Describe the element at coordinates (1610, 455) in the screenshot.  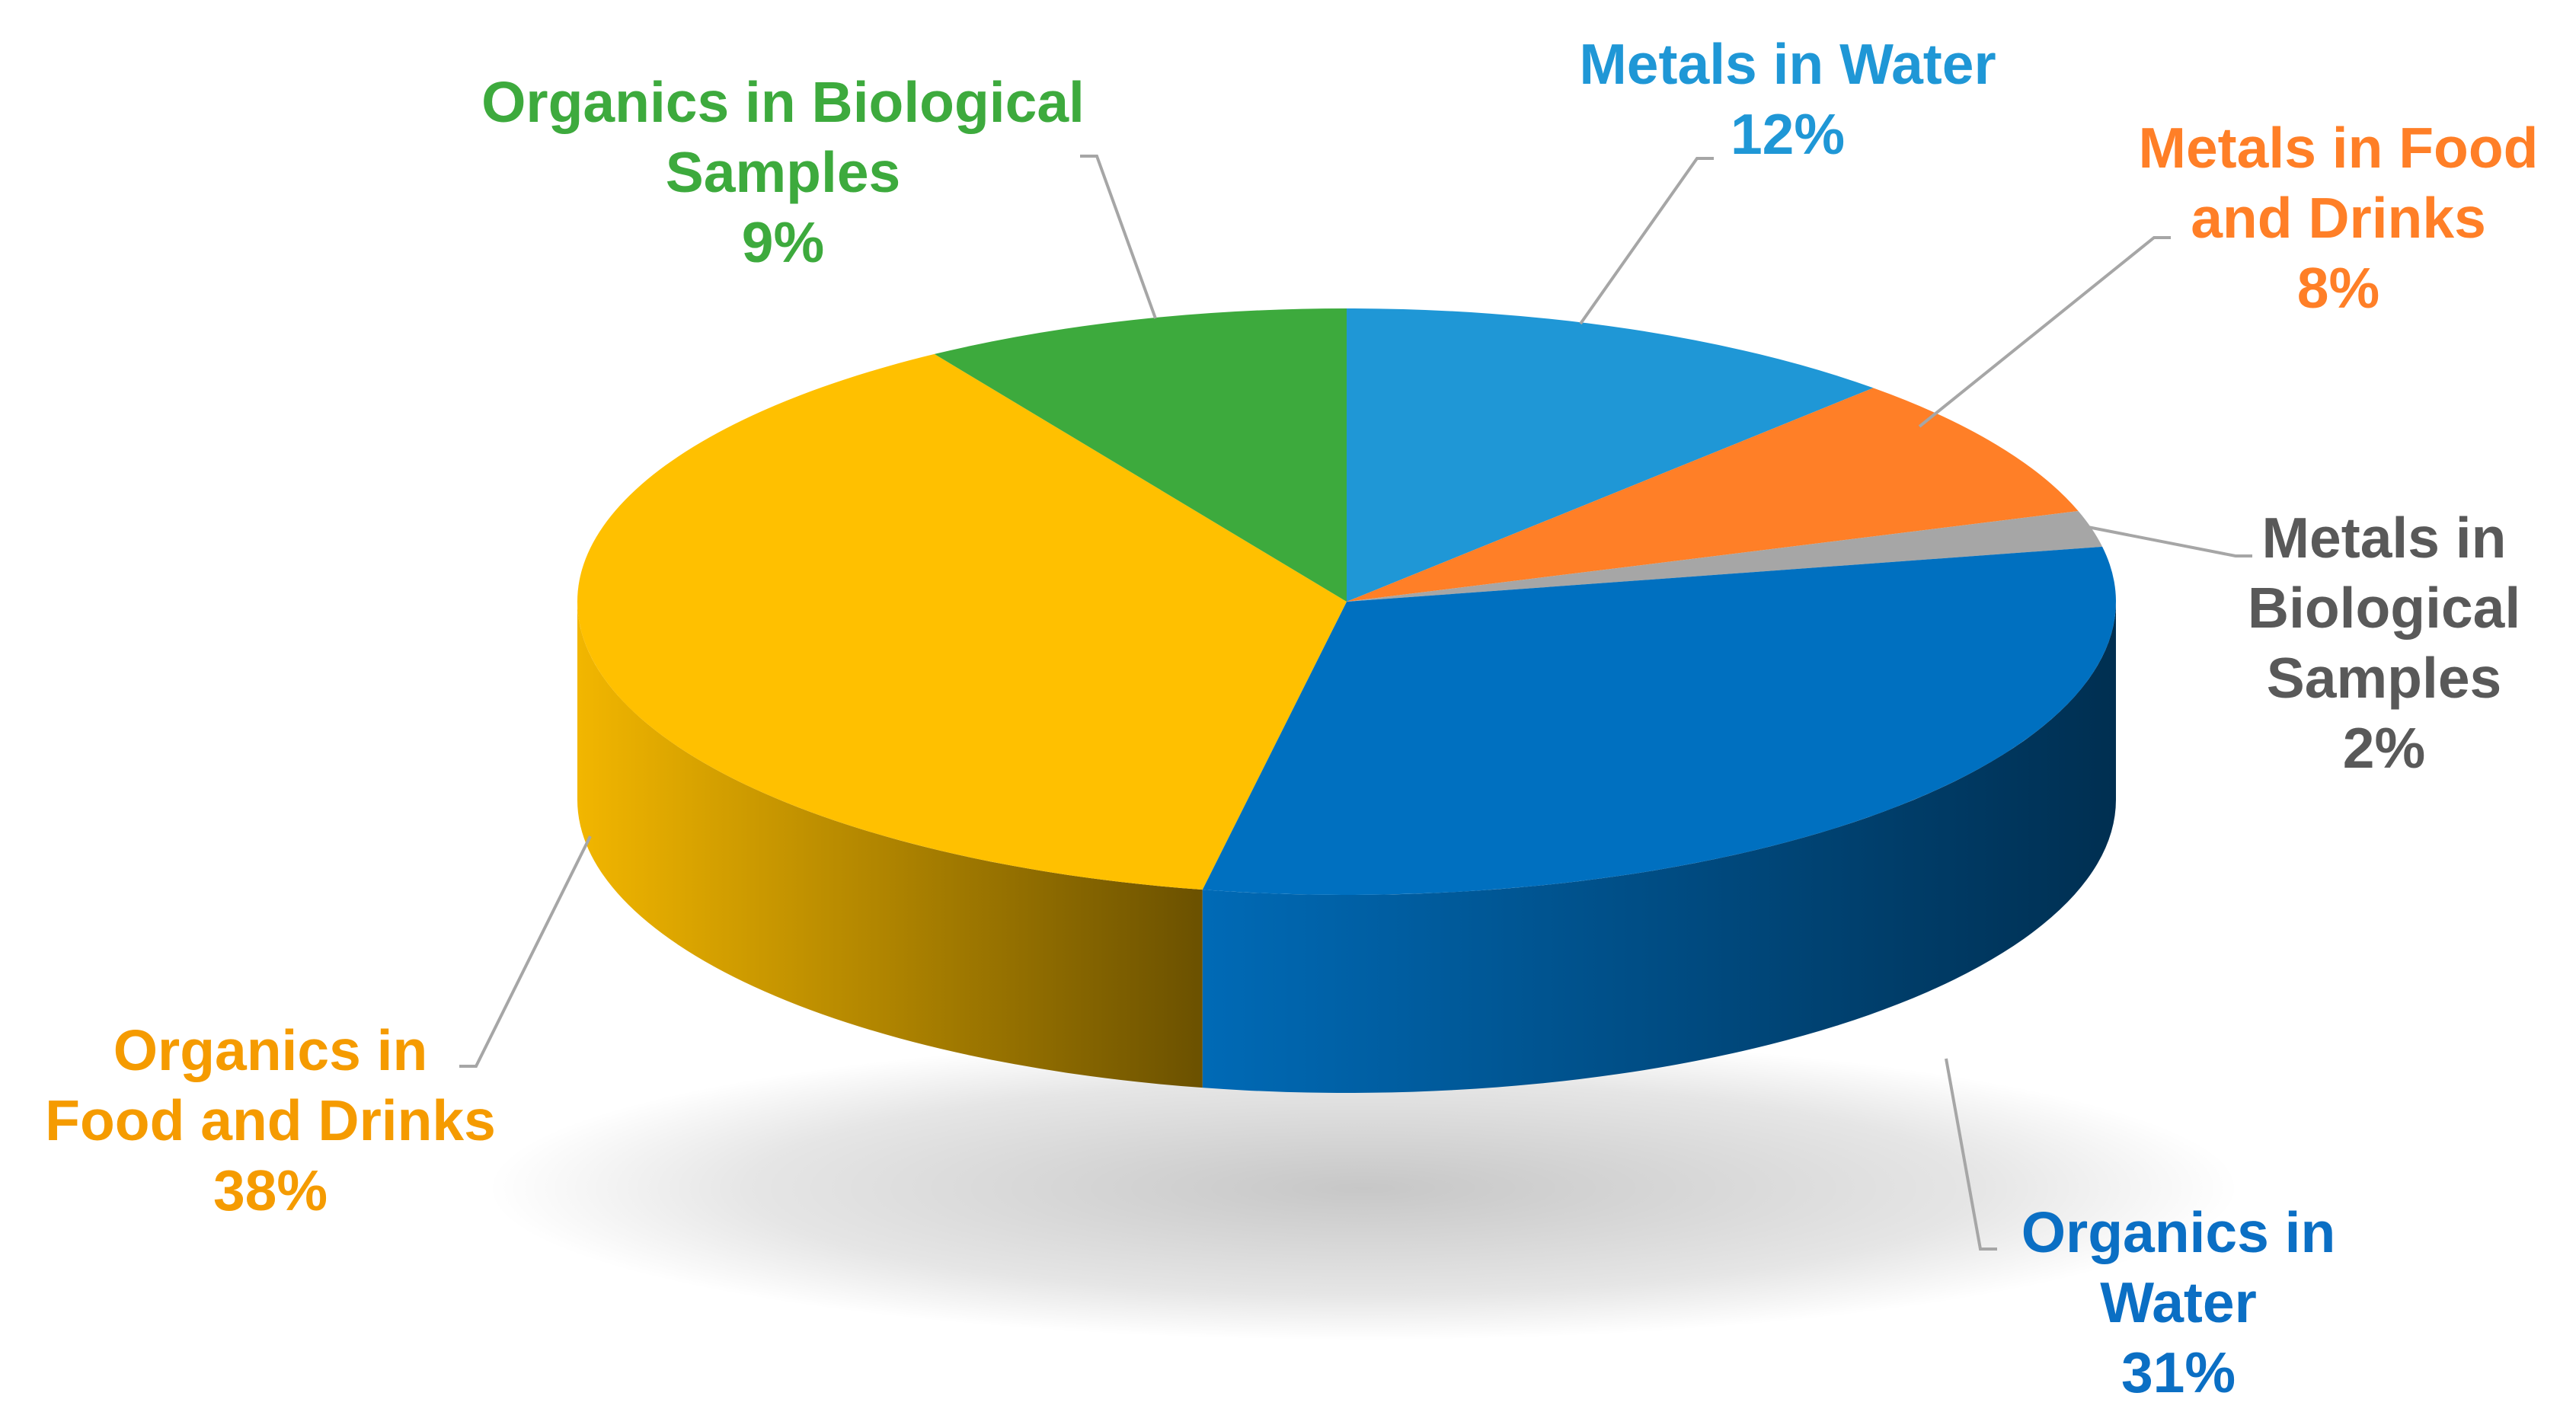
I see `pie-slice-metals-in-water` at that location.